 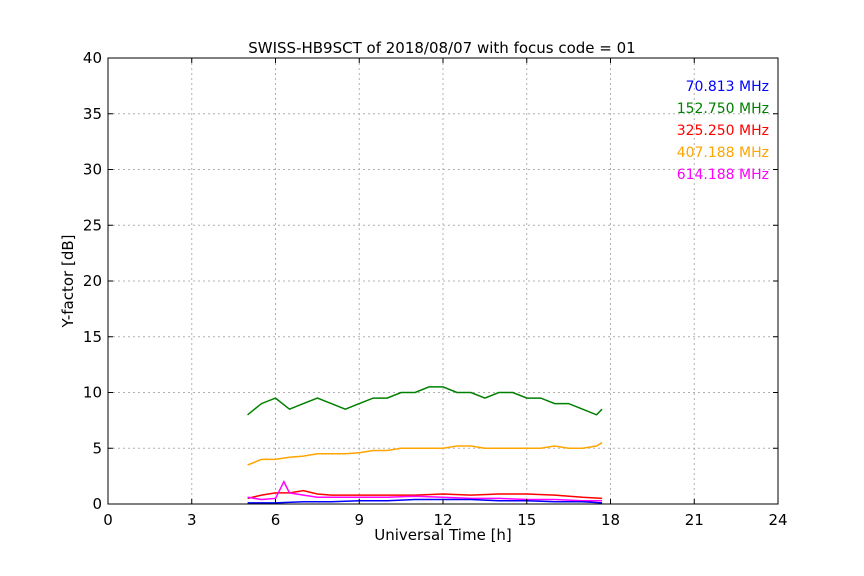 What do you see at coordinates (443, 535) in the screenshot?
I see `x-axis-label: Universal Time [h]` at bounding box center [443, 535].